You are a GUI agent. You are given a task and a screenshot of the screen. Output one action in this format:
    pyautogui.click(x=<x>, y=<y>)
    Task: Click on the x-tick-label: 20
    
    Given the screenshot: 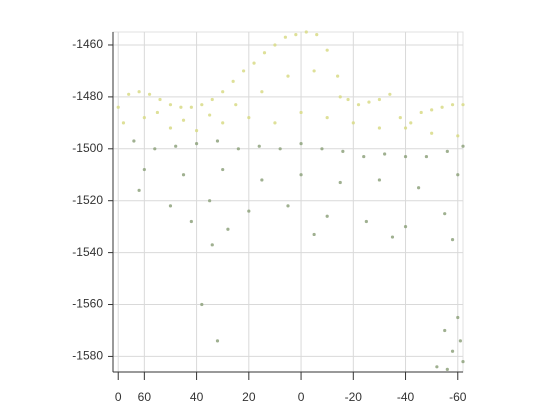 What is the action you would take?
    pyautogui.click(x=249, y=397)
    